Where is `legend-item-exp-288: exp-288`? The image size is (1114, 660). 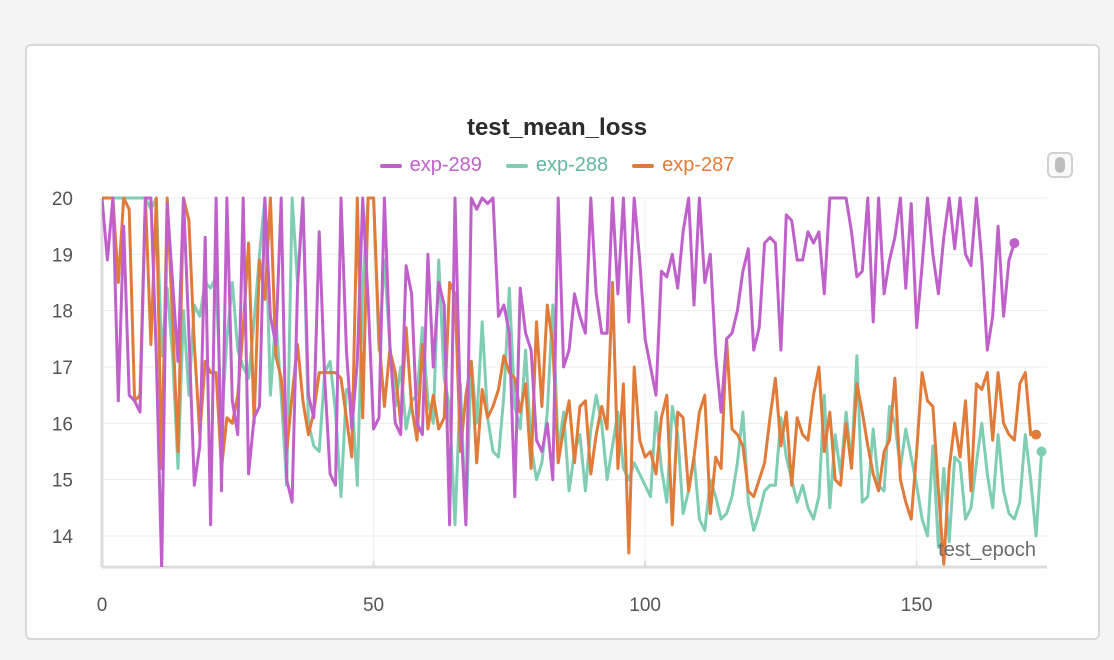 legend-item-exp-288: exp-288 is located at coordinates (557, 165).